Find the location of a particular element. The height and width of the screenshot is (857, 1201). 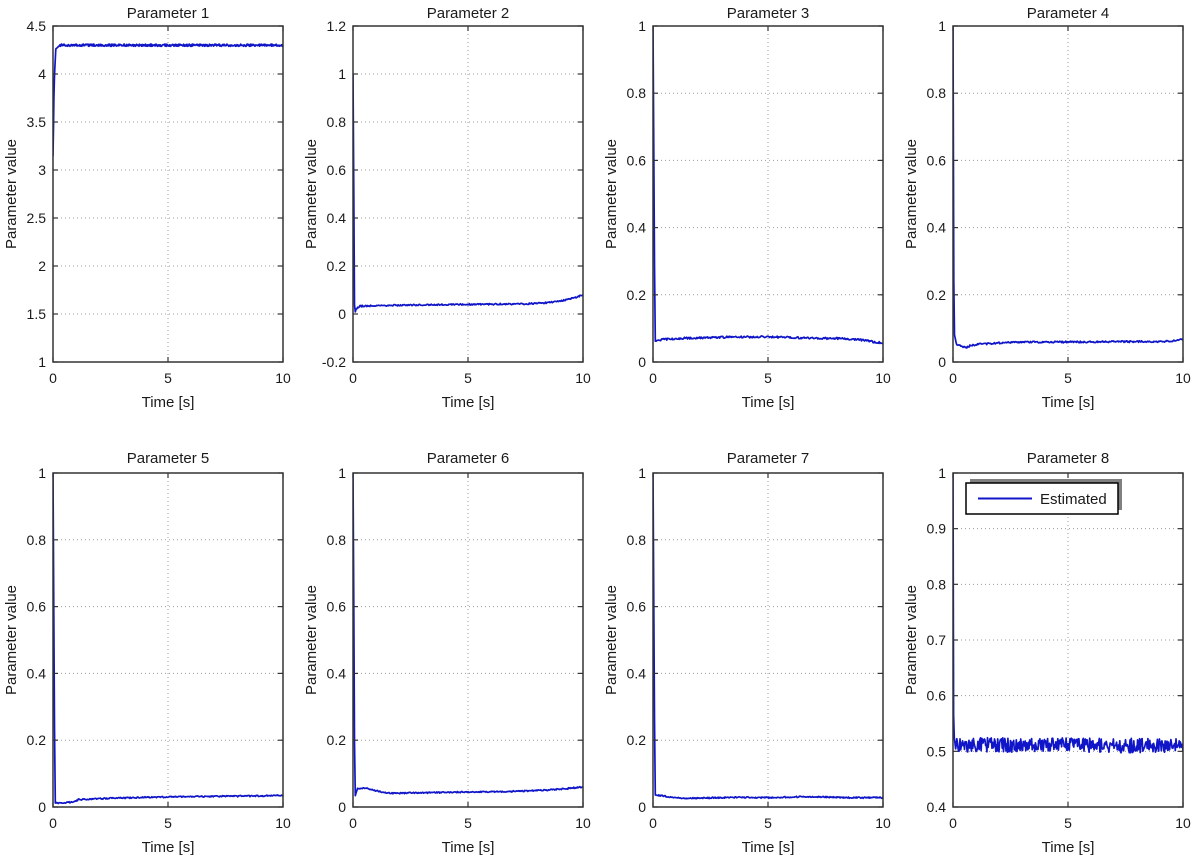

ytick-label: 0.9 is located at coordinates (937, 529).